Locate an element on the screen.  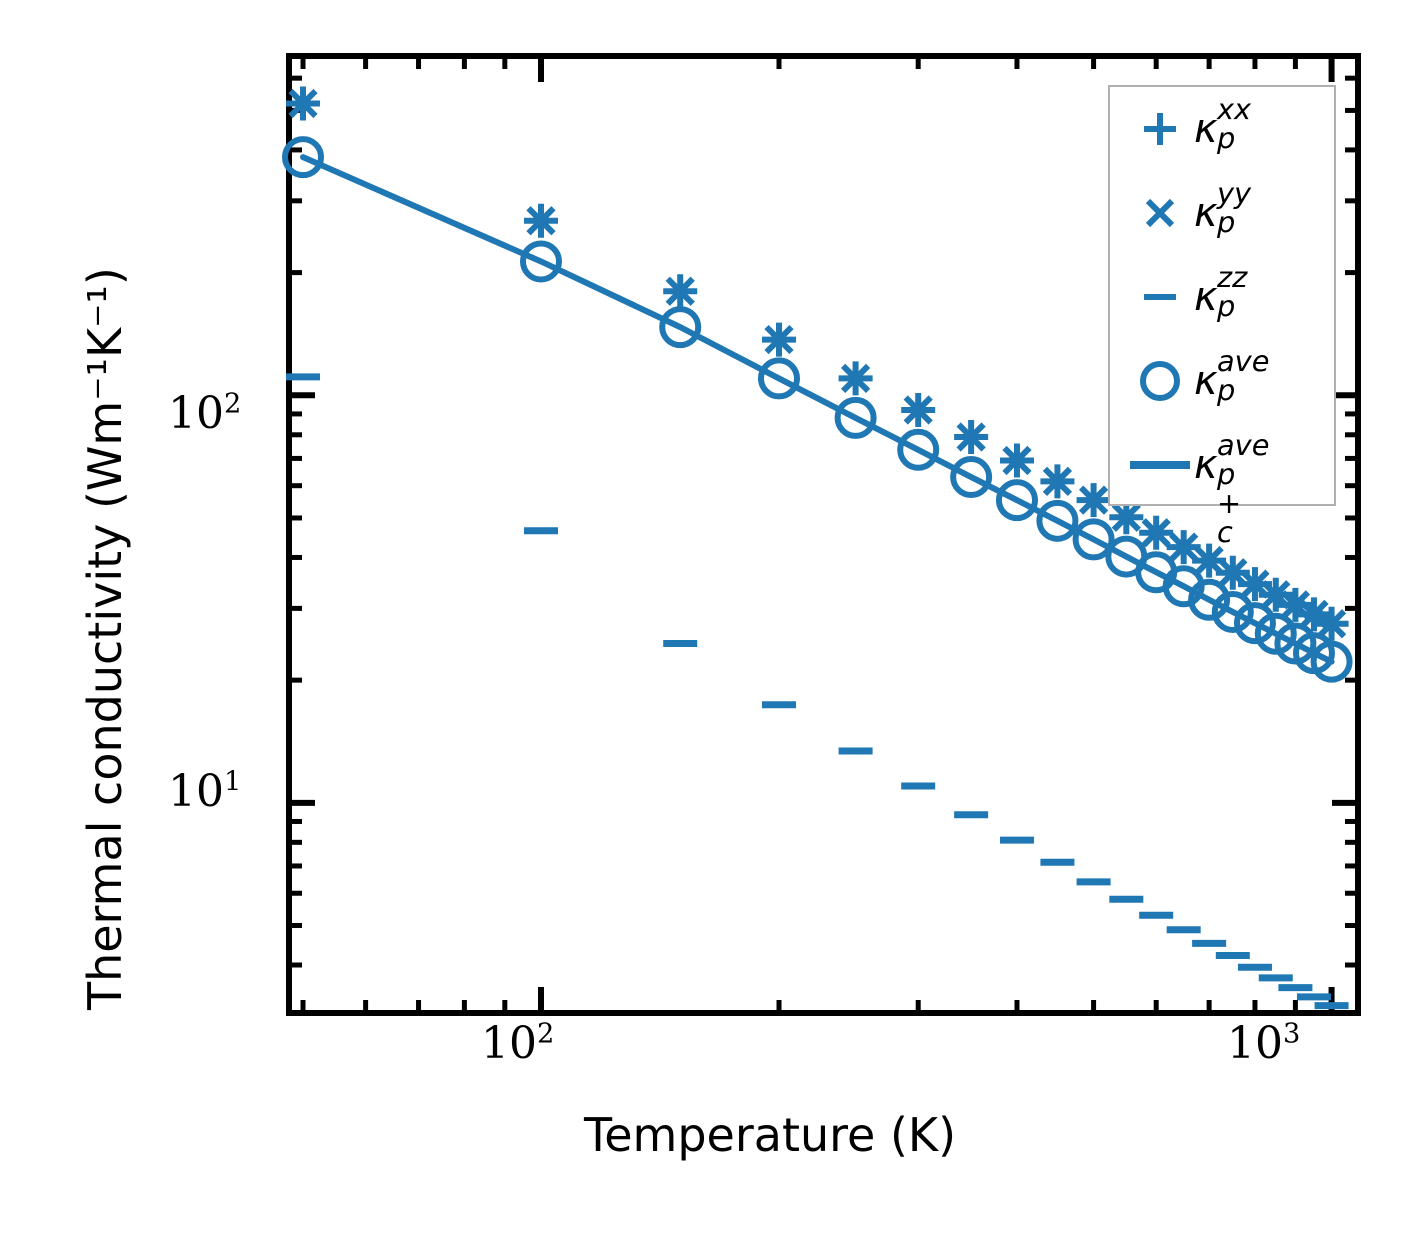
legend-entry: κ p xx is located at coordinates (1224, 129).